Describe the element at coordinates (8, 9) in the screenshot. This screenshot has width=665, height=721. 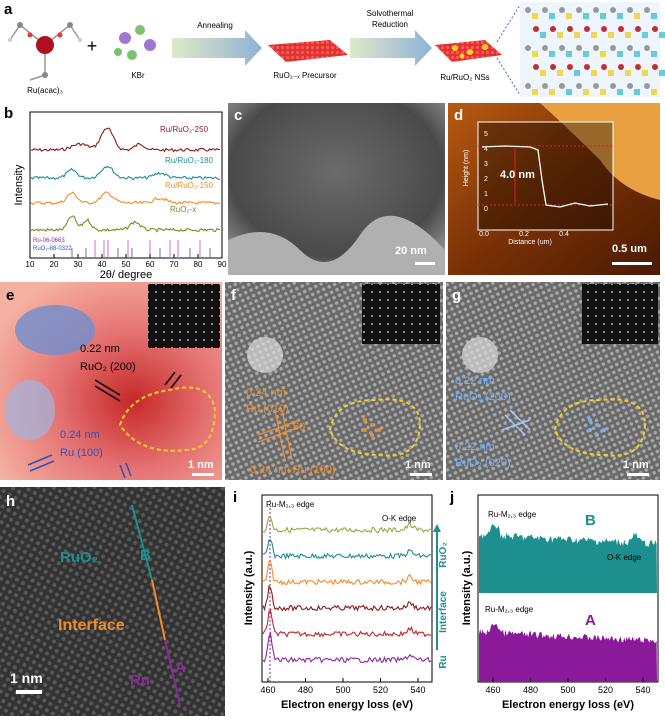
I see `panel-label: a` at that location.